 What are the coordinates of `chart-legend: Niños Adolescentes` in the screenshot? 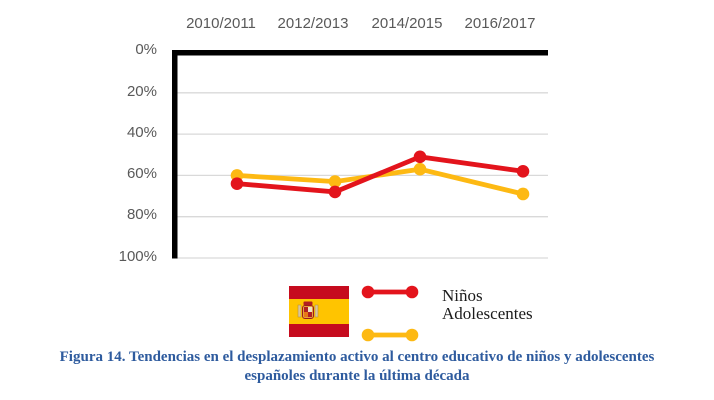 It's located at (487, 305).